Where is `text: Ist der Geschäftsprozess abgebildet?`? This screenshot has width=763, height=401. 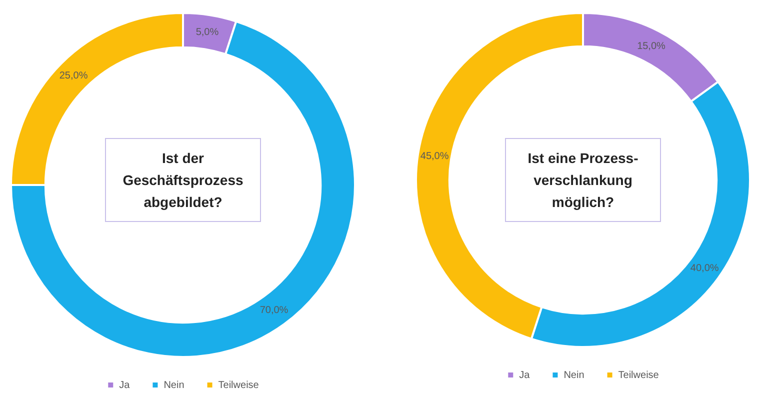 text: Ist der Geschäftsprozess abgebildet? is located at coordinates (183, 180).